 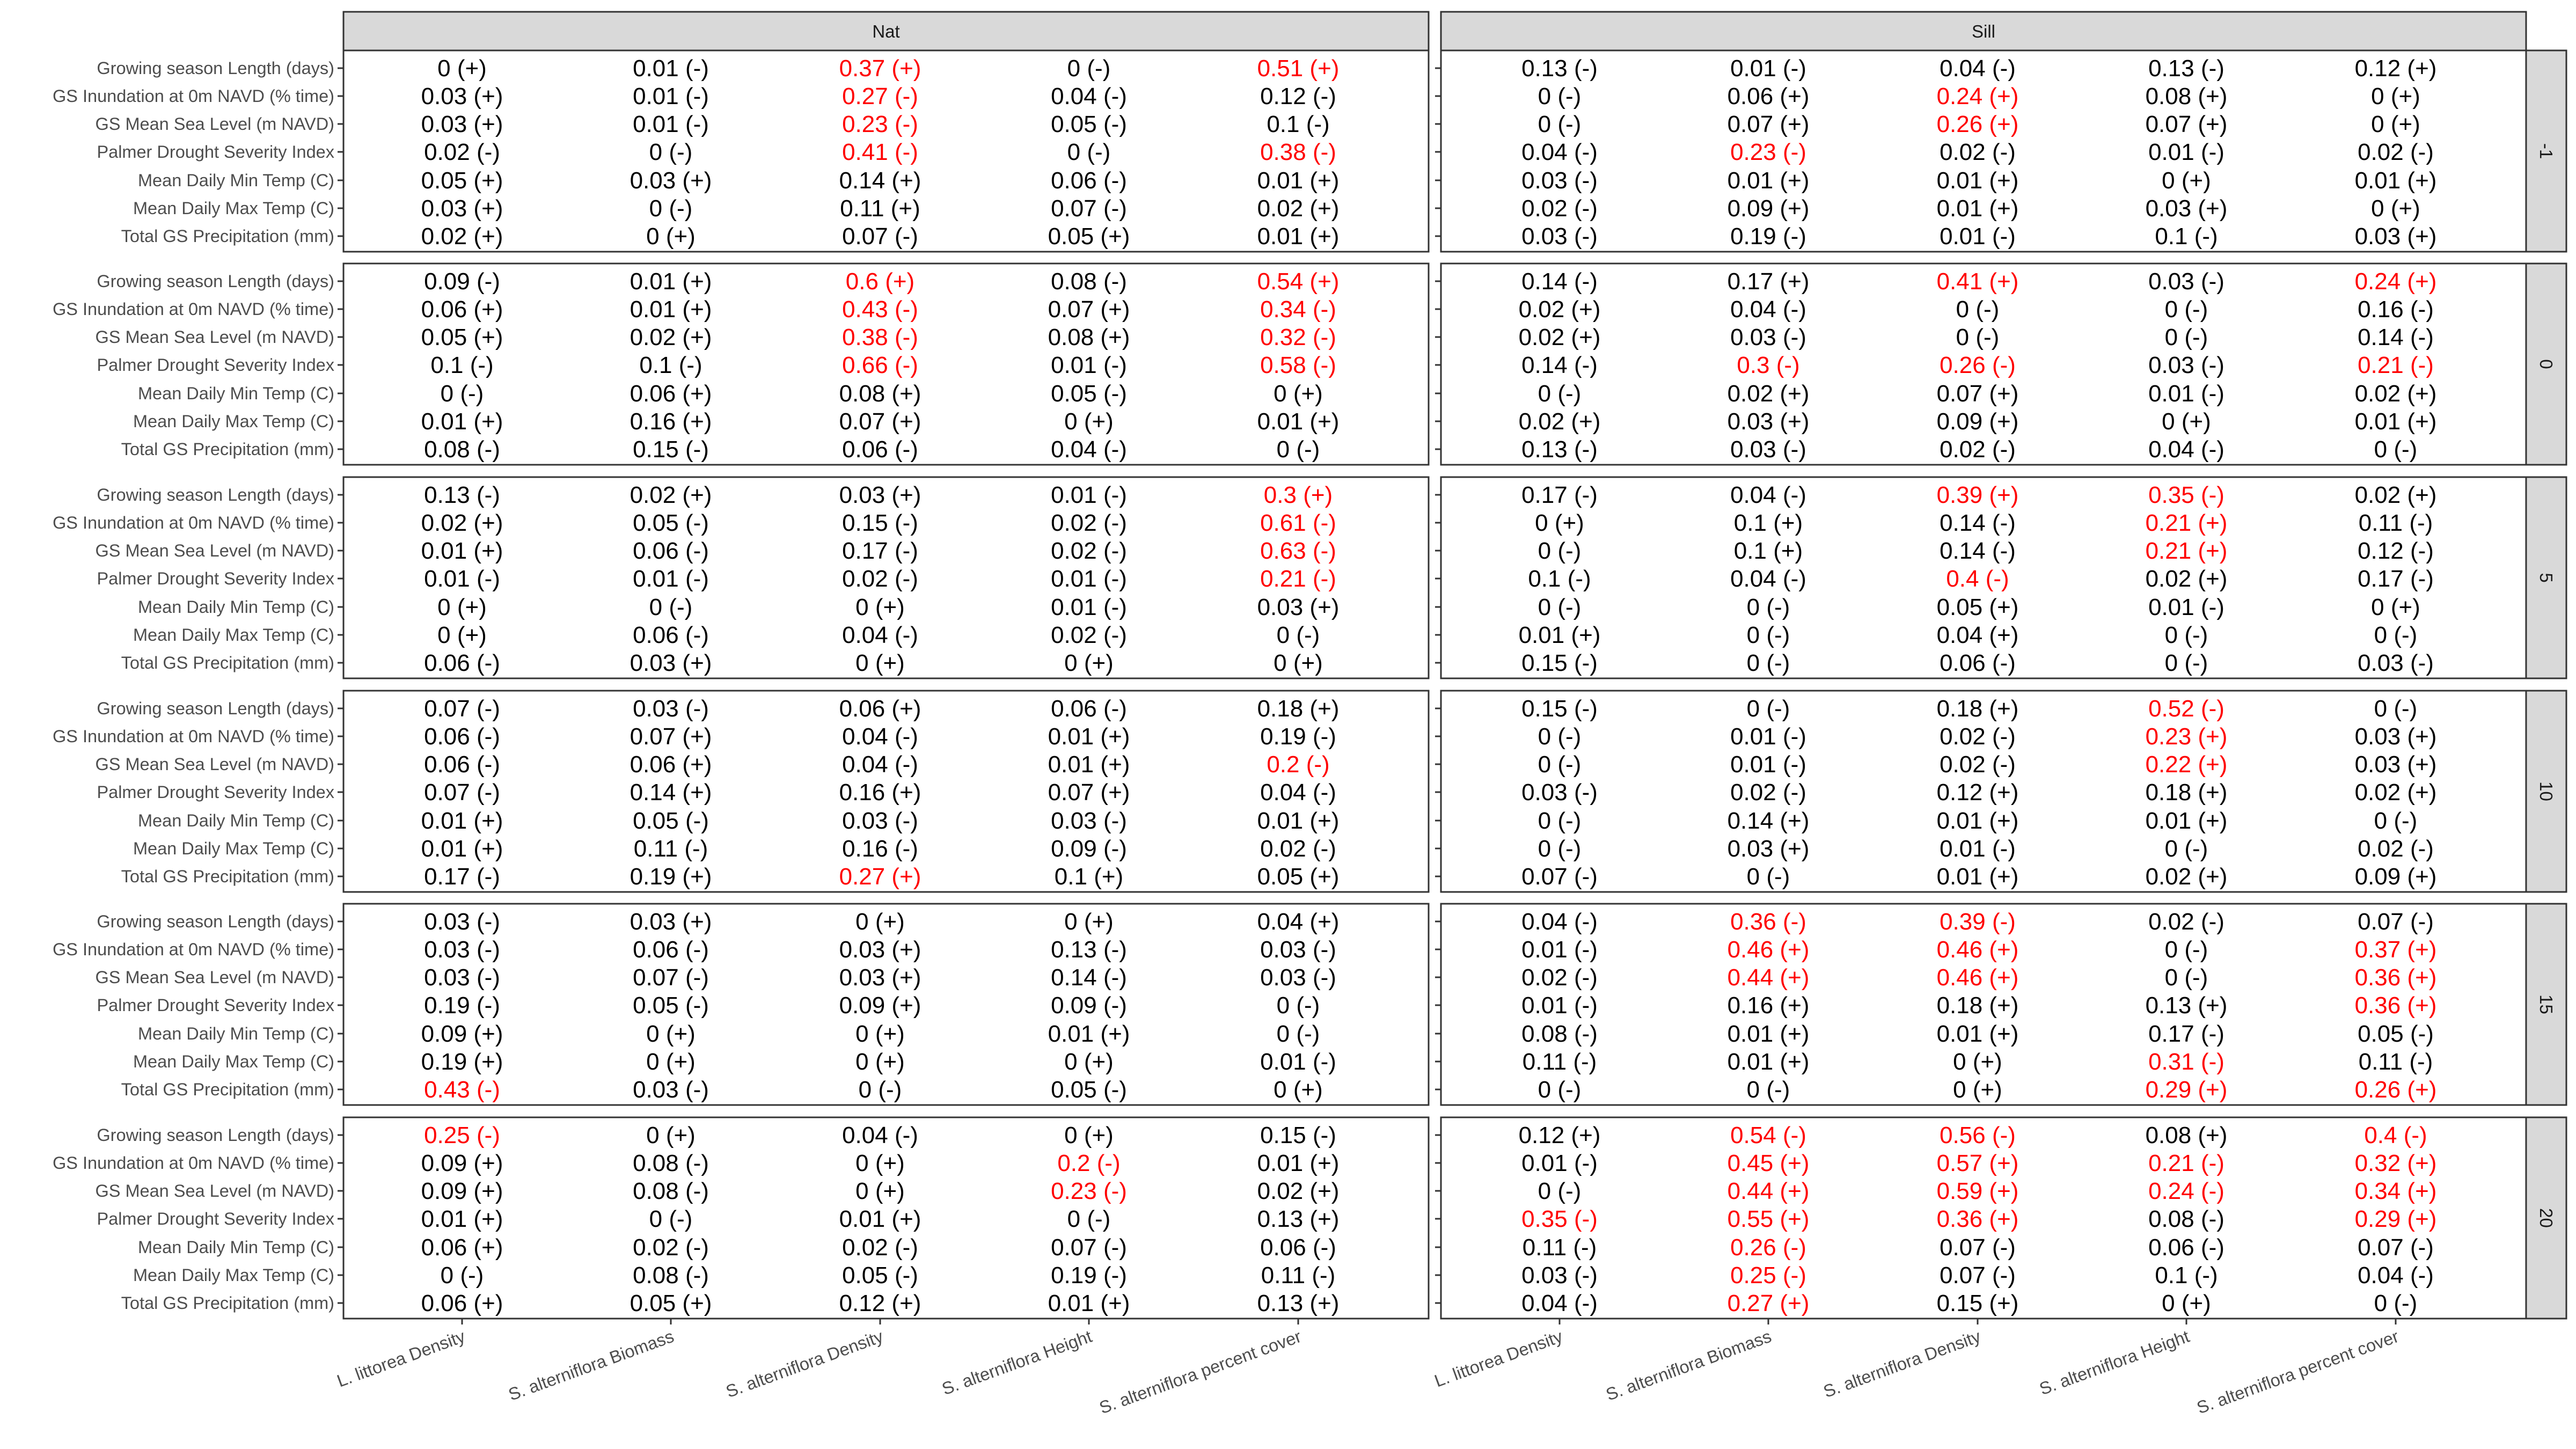 I want to click on cell-value: 0.21 (-), so click(x=1298, y=579).